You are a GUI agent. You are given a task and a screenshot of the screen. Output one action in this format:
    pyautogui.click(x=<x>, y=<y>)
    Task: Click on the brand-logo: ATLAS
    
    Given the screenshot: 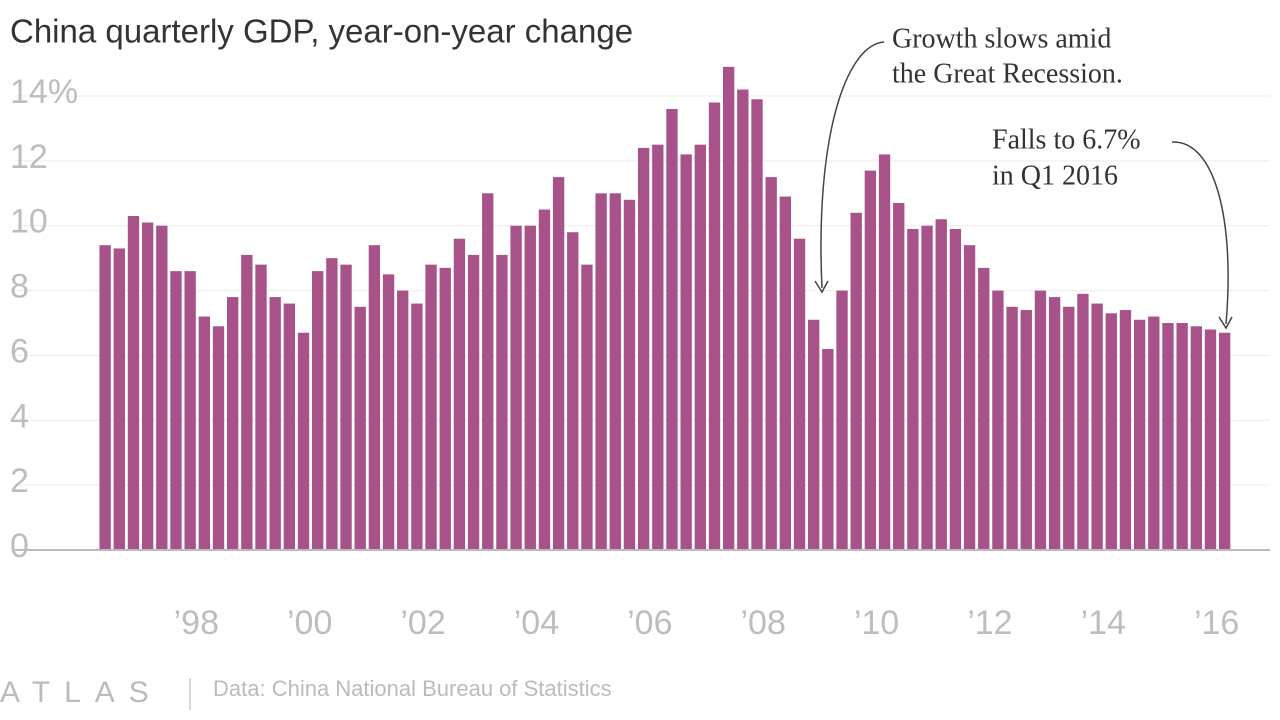 What is the action you would take?
    pyautogui.click(x=81, y=692)
    